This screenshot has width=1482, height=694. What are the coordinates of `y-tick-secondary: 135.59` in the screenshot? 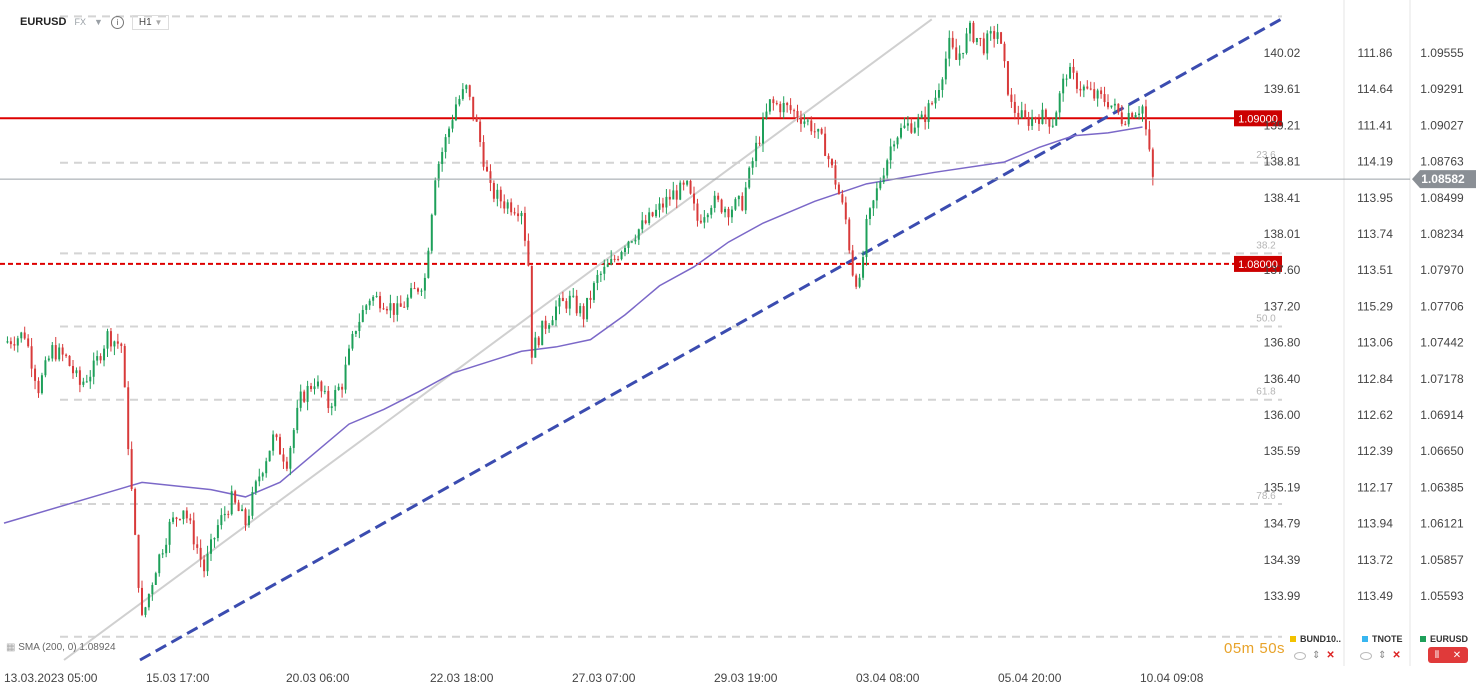 It's located at (1282, 451).